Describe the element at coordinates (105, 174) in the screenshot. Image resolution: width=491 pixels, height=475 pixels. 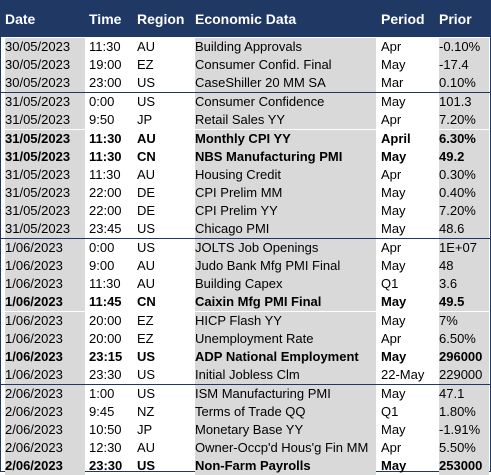
I see `cell-time: 11:30` at that location.